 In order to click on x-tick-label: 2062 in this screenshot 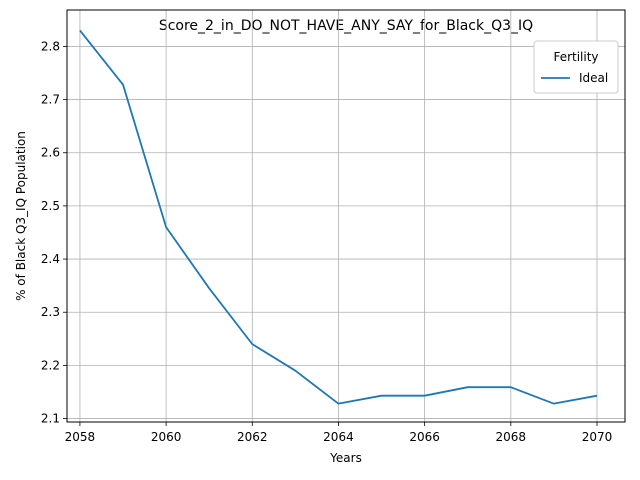, I will do `click(252, 437)`.